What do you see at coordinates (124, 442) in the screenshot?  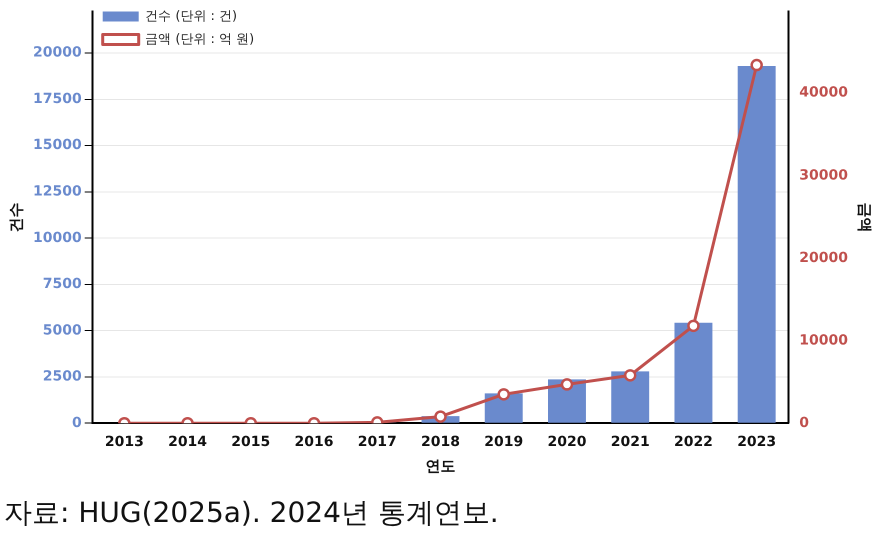 I see `x-tick-label: 2013` at bounding box center [124, 442].